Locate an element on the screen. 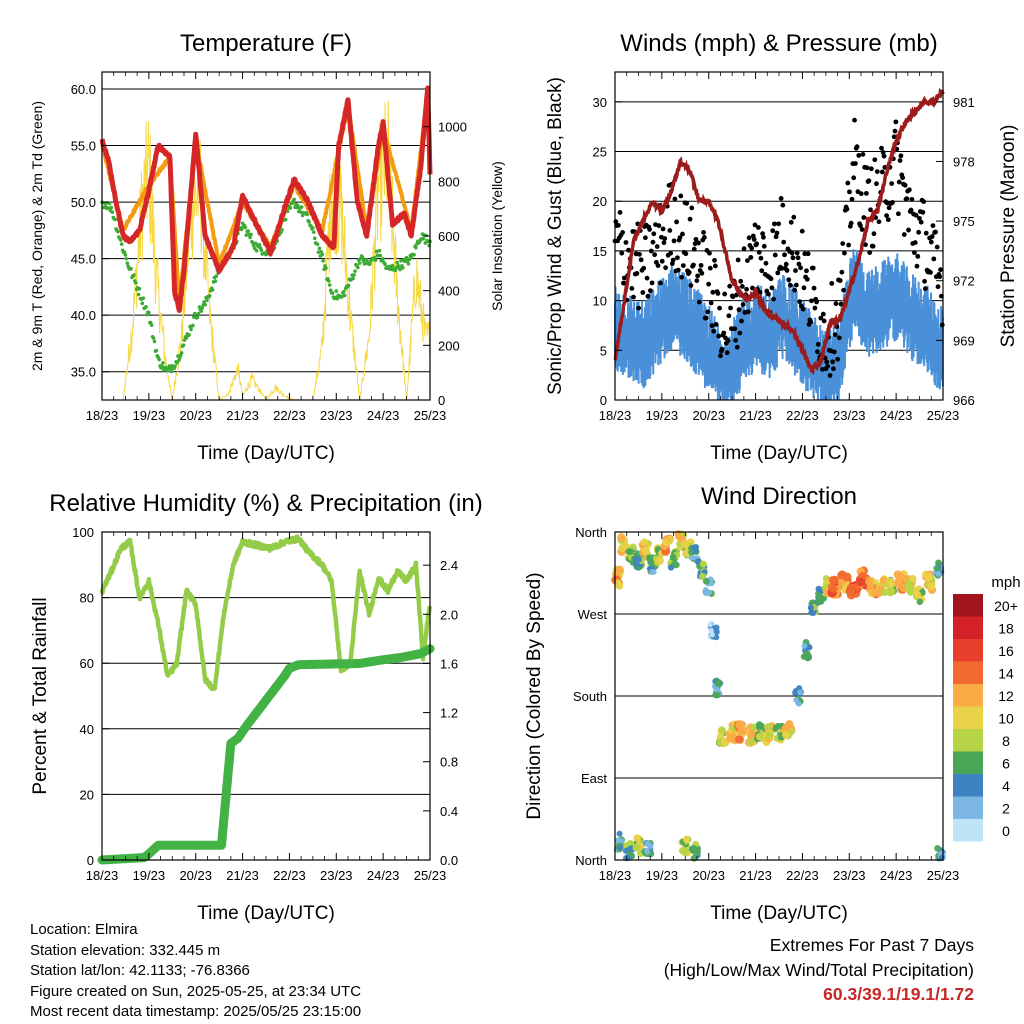 The image size is (1024, 1024). winds-ylabel-right: Station Pressure (Maroon) is located at coordinates (1008, 236).